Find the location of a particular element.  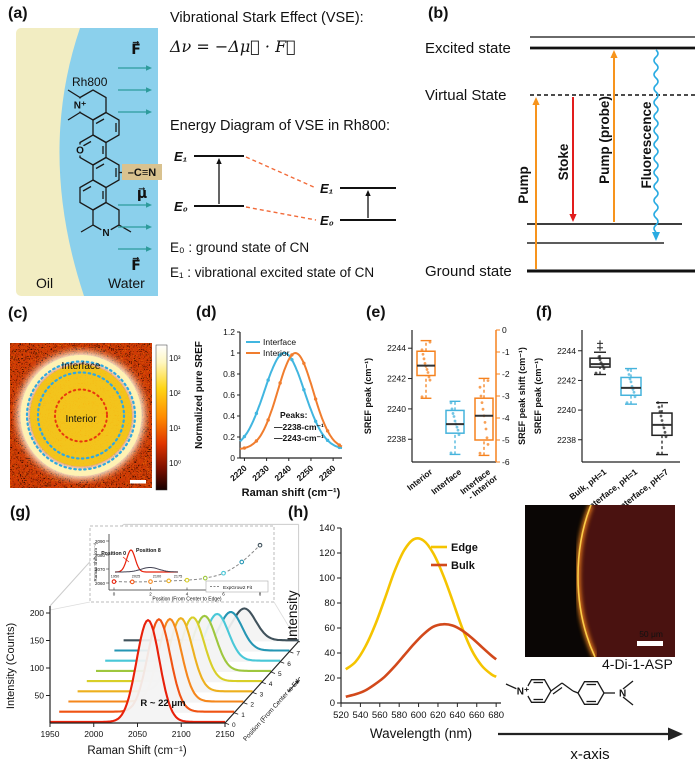

sref-image is located at coordinates (81, 415).